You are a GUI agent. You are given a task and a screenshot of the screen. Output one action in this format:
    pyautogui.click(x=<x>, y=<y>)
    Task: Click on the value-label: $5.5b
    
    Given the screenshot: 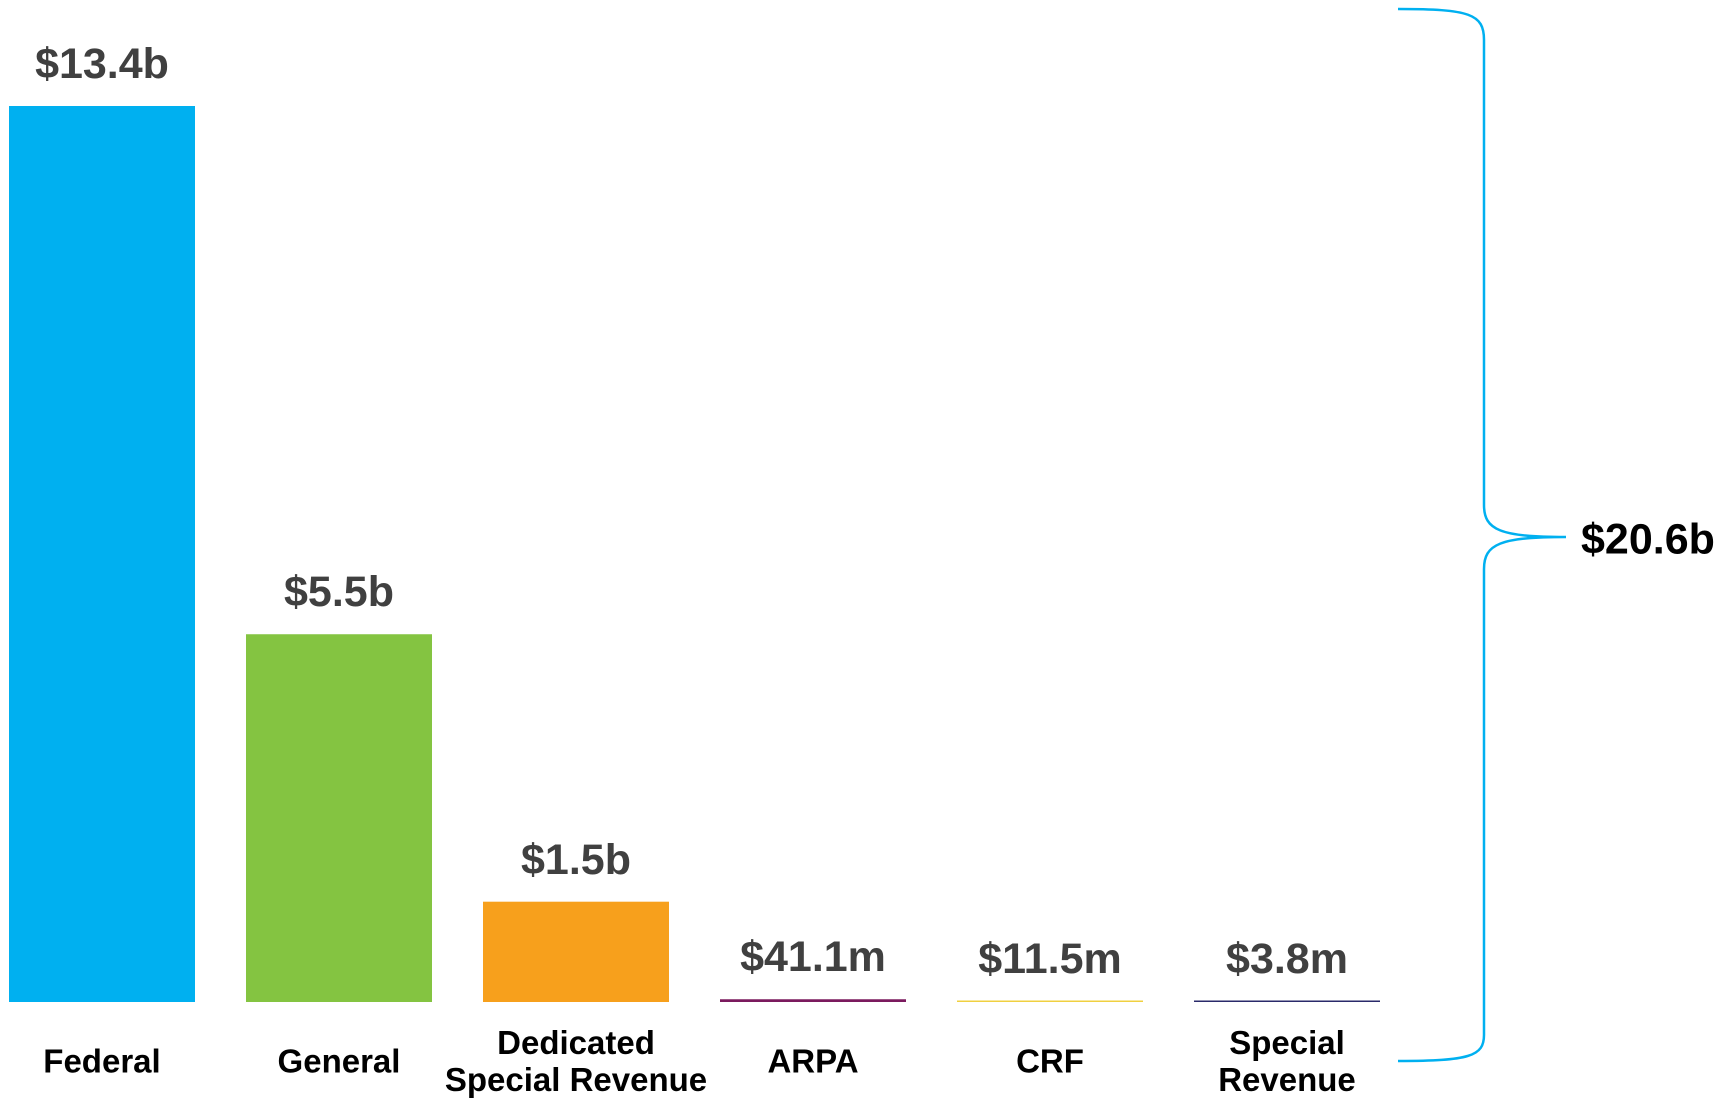 What is the action you would take?
    pyautogui.click(x=339, y=592)
    